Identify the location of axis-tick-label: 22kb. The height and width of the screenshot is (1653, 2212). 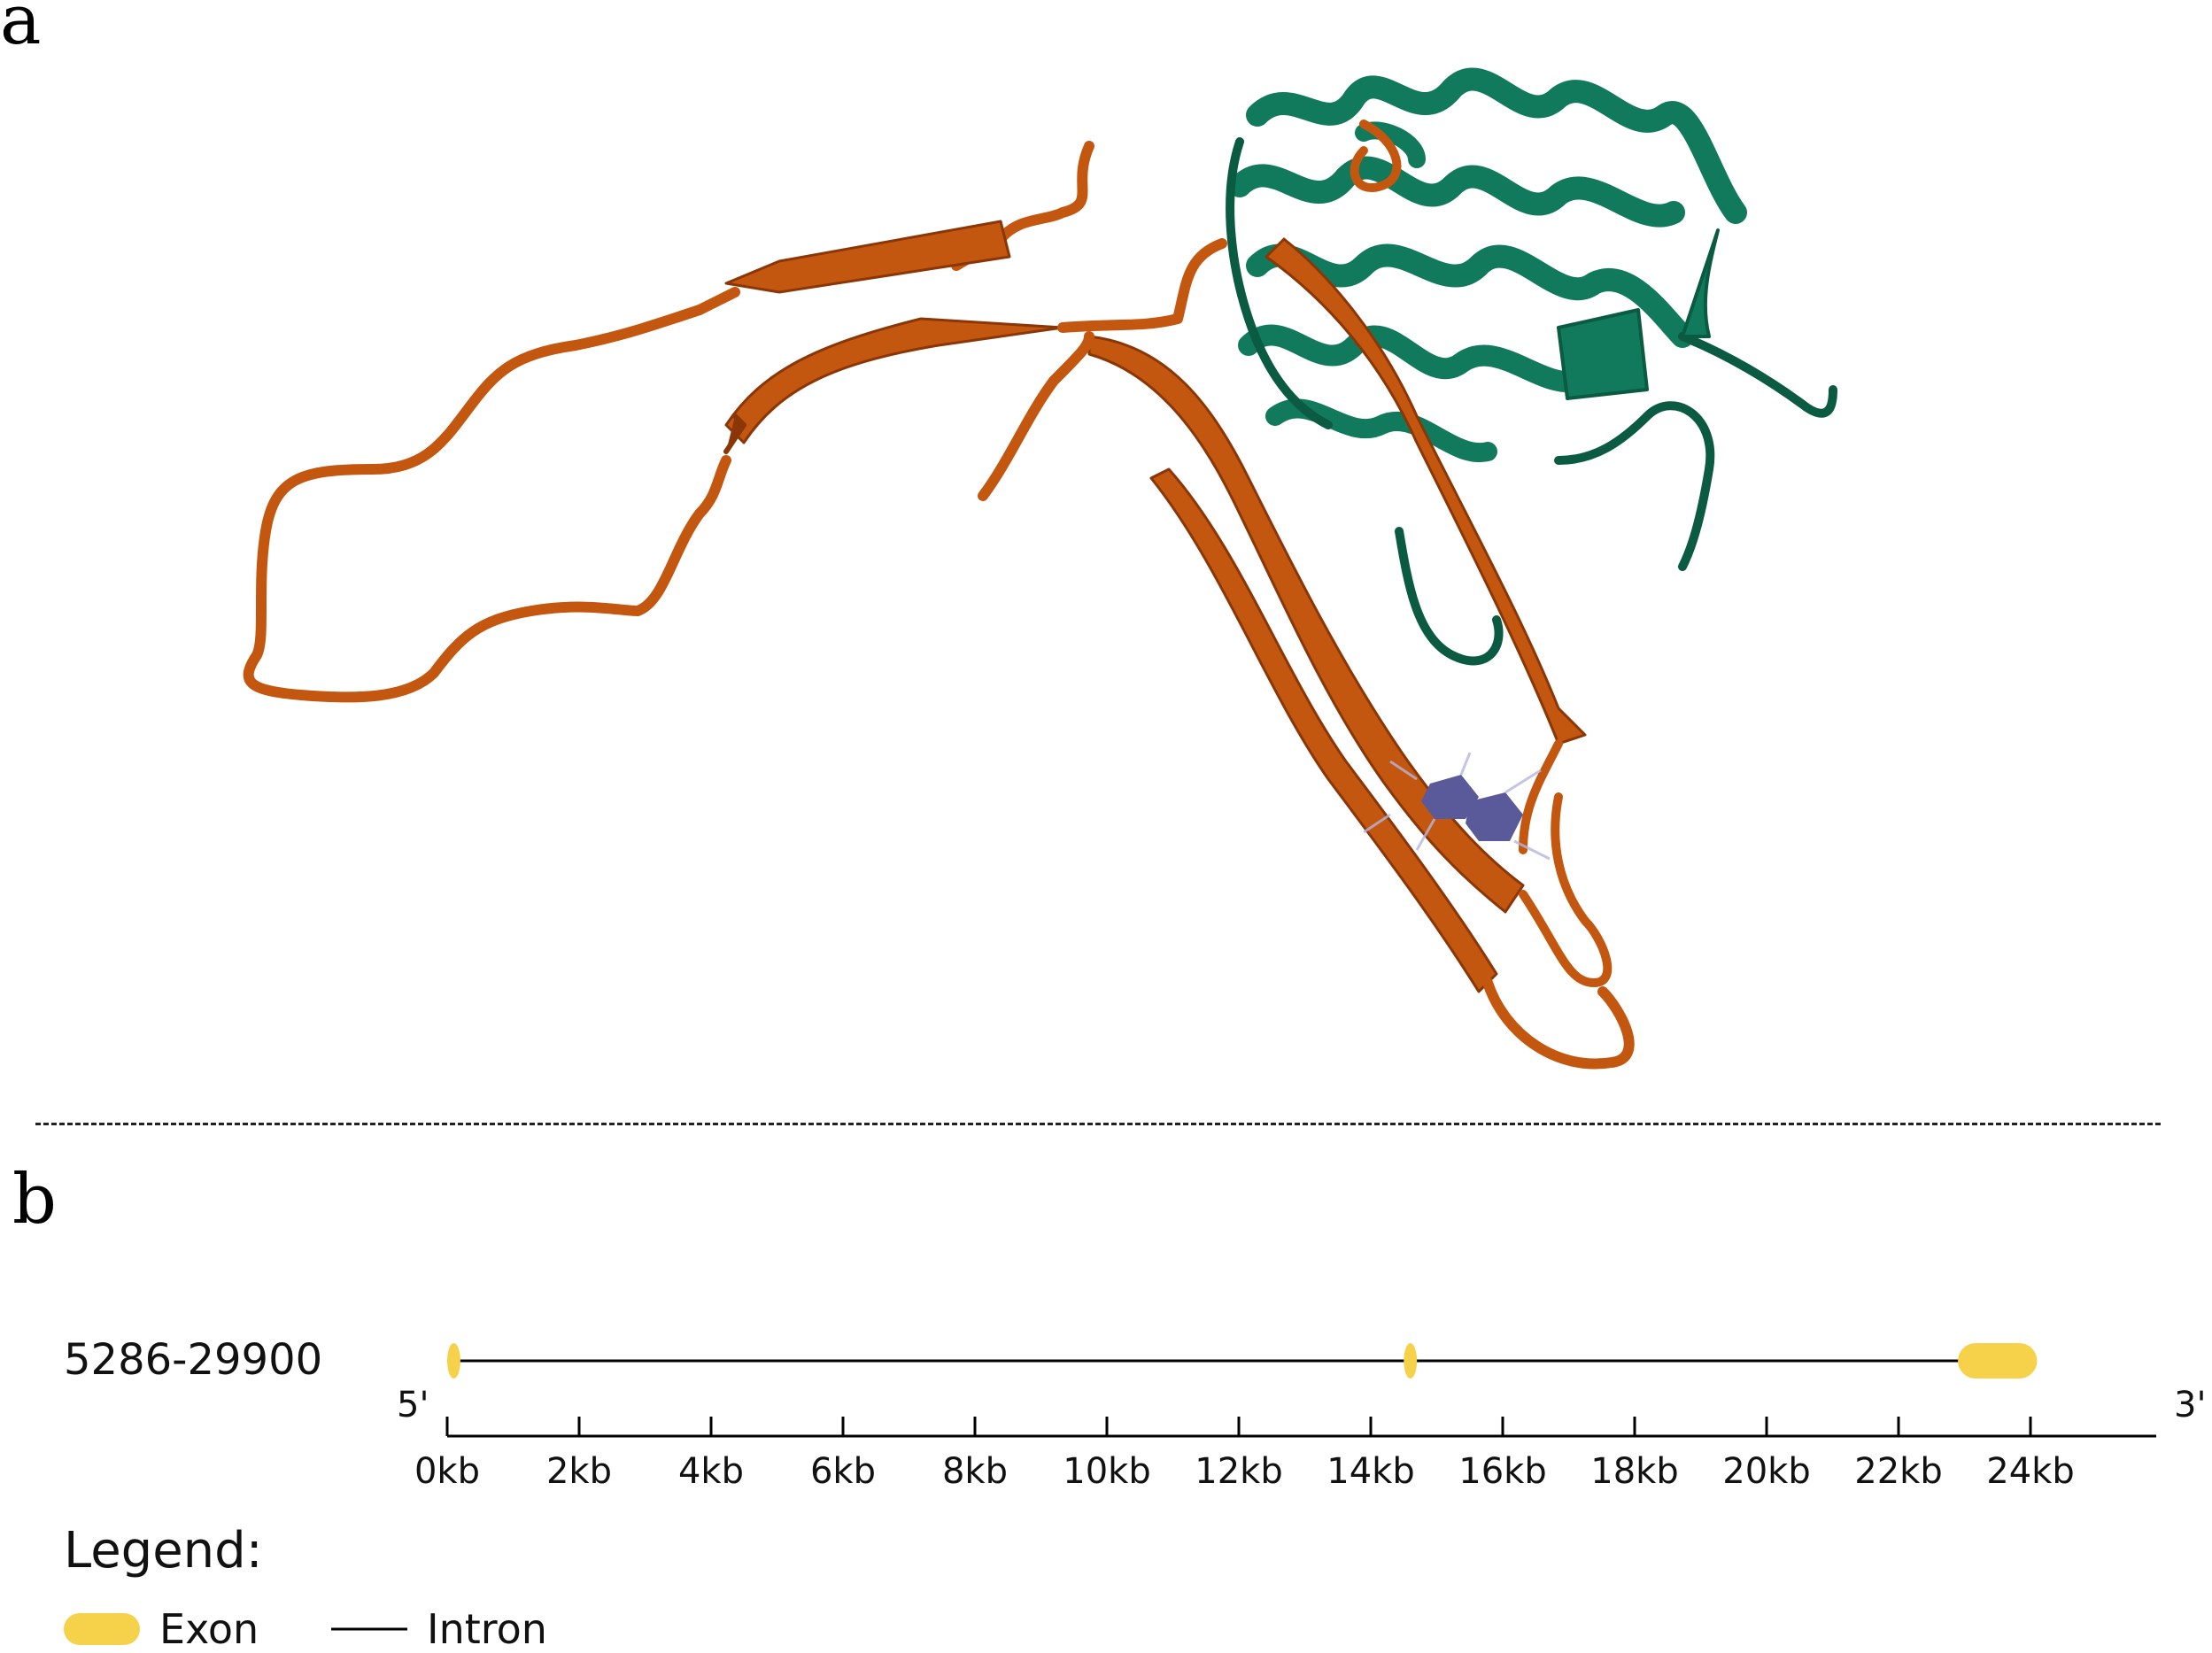
(1898, 1471).